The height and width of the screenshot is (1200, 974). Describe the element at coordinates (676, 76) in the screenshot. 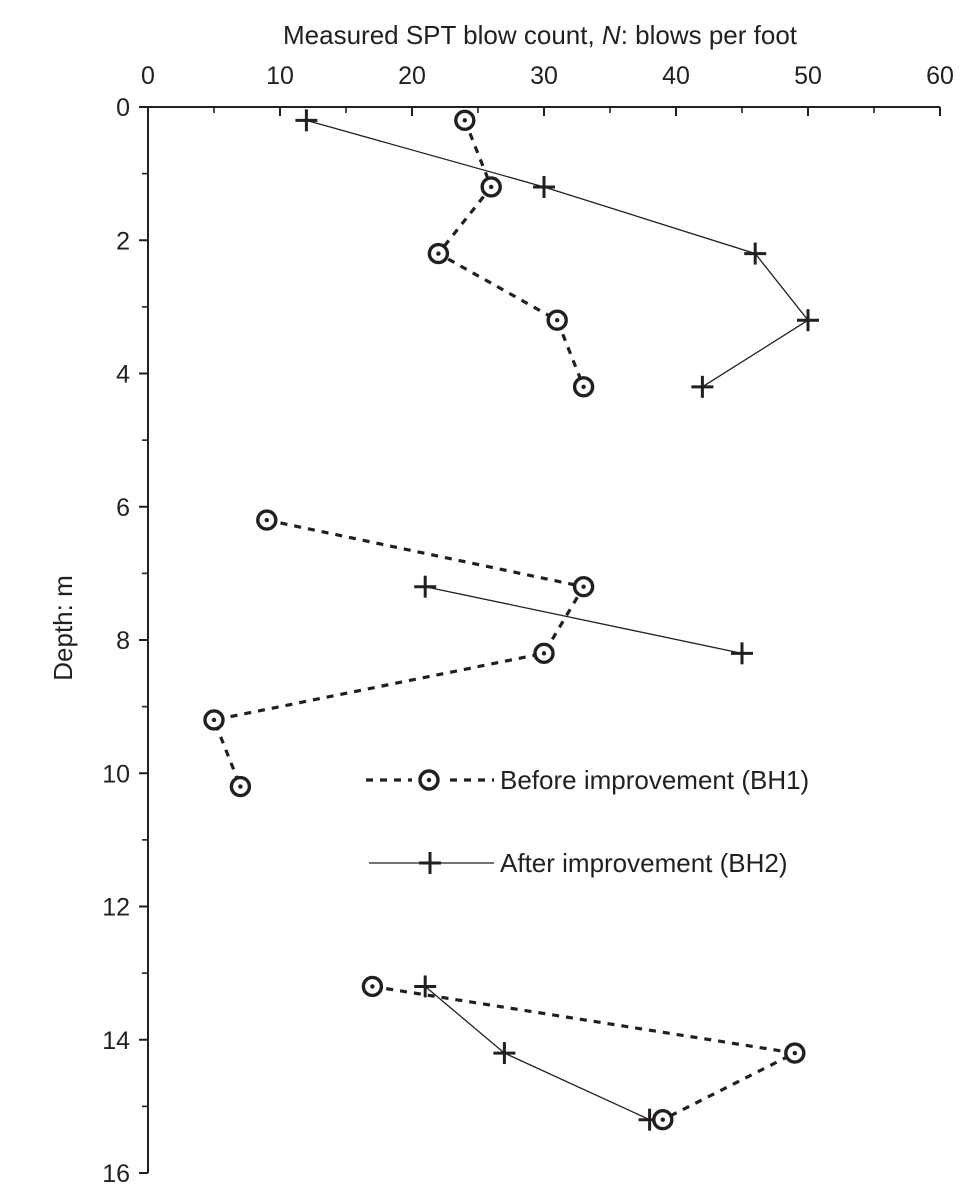

I see `x-tick-label: 40` at that location.